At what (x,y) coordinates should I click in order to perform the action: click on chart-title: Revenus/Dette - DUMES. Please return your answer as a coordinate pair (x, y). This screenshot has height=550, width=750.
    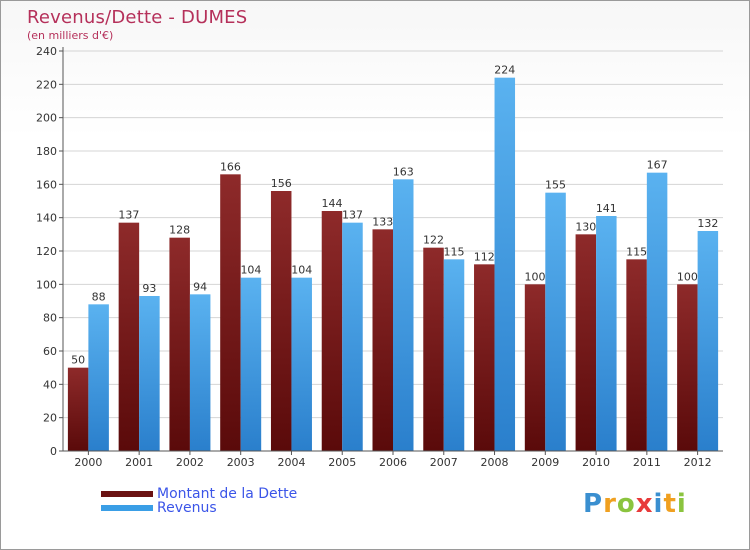
    Looking at the image, I should click on (137, 17).